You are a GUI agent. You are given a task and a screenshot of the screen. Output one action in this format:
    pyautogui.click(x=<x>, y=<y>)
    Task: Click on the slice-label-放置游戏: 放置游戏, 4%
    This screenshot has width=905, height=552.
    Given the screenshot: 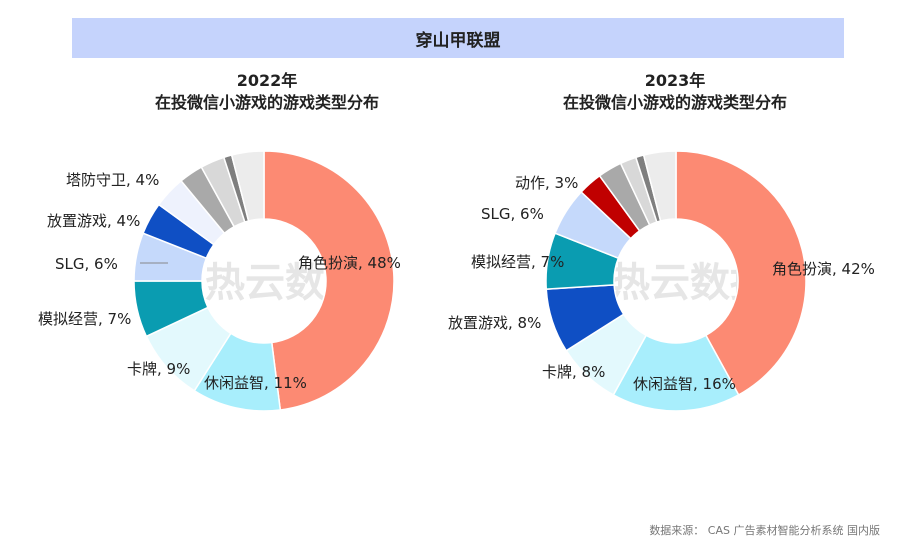 What is the action you would take?
    pyautogui.click(x=93, y=221)
    